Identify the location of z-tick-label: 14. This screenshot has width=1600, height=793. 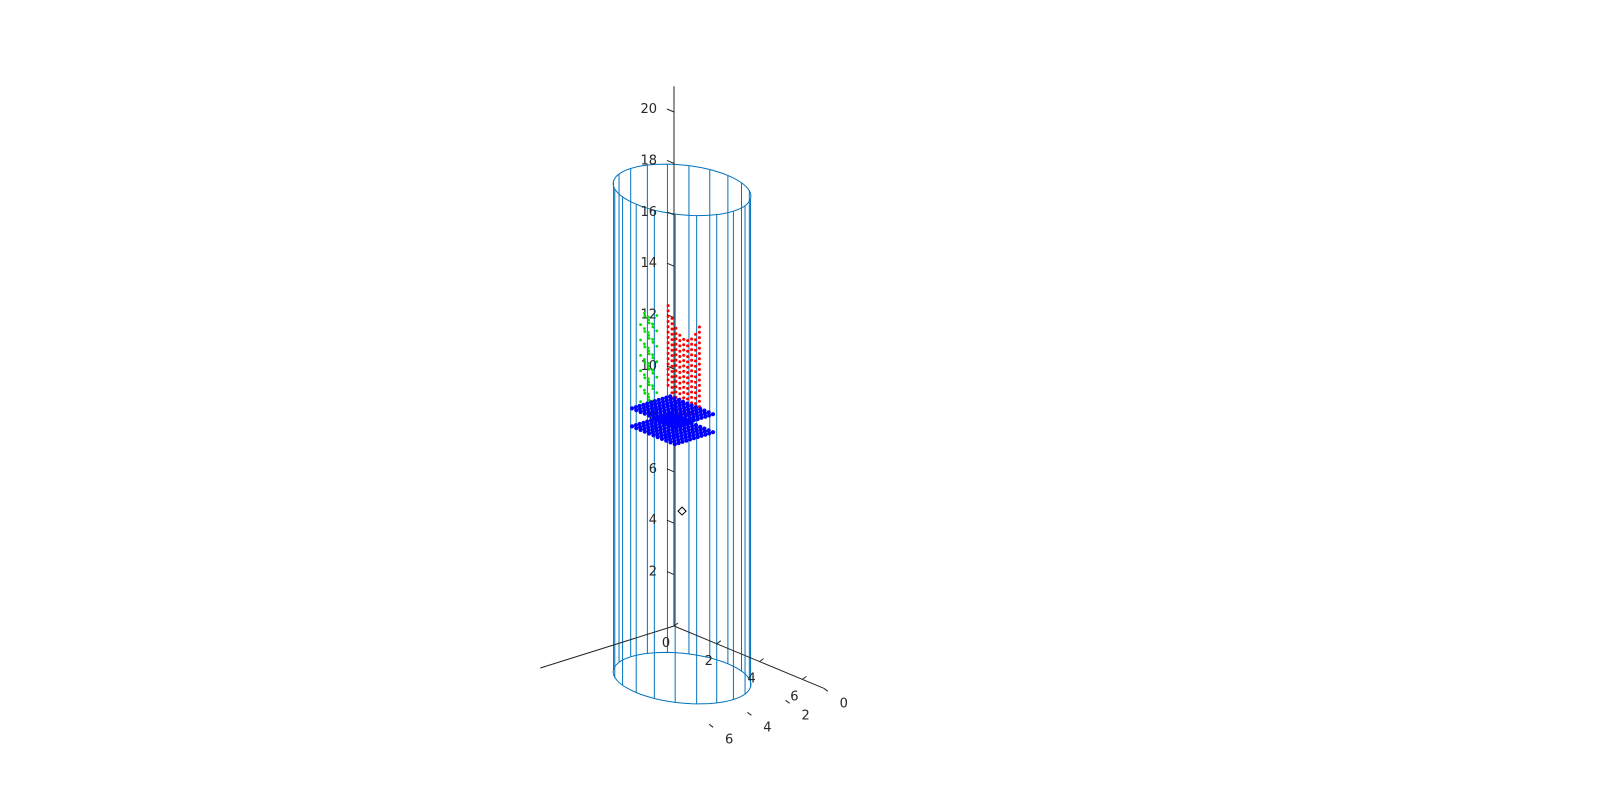
(648, 263).